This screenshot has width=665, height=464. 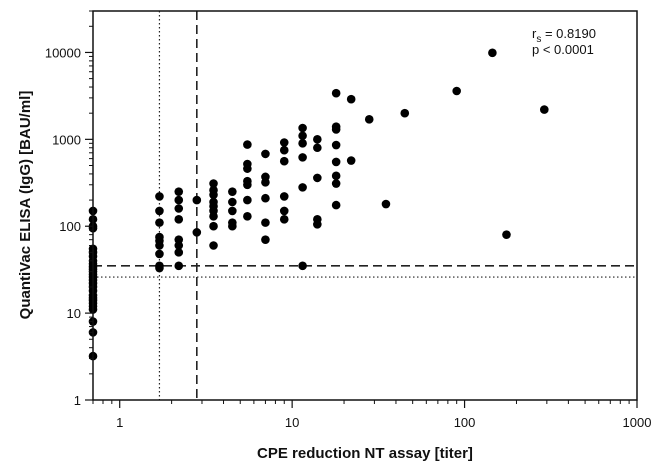 What do you see at coordinates (538, 39) in the screenshot?
I see `rs-subscript: s` at bounding box center [538, 39].